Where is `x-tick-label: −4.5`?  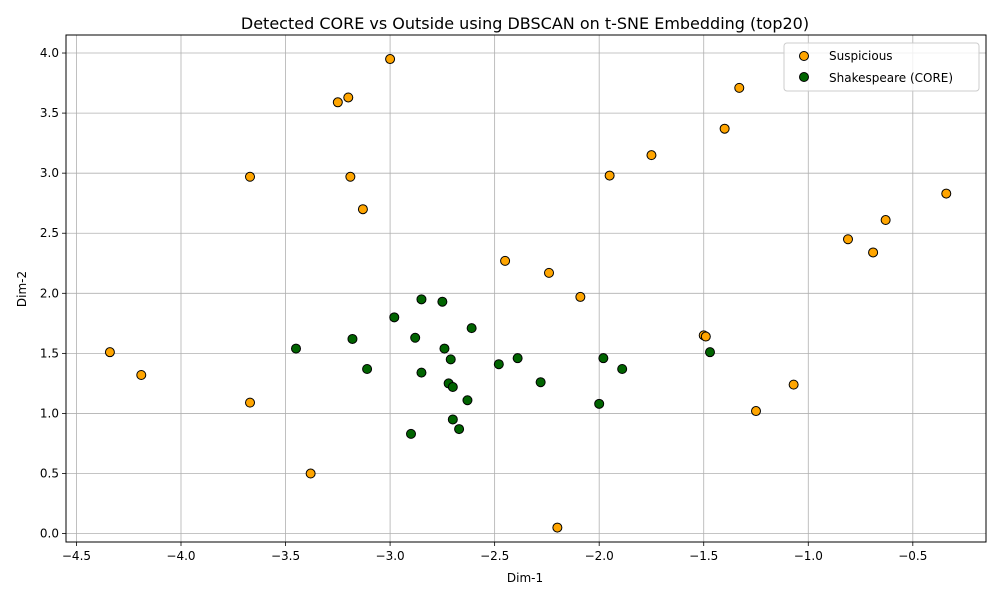
x-tick-label: −4.5 is located at coordinates (76, 556).